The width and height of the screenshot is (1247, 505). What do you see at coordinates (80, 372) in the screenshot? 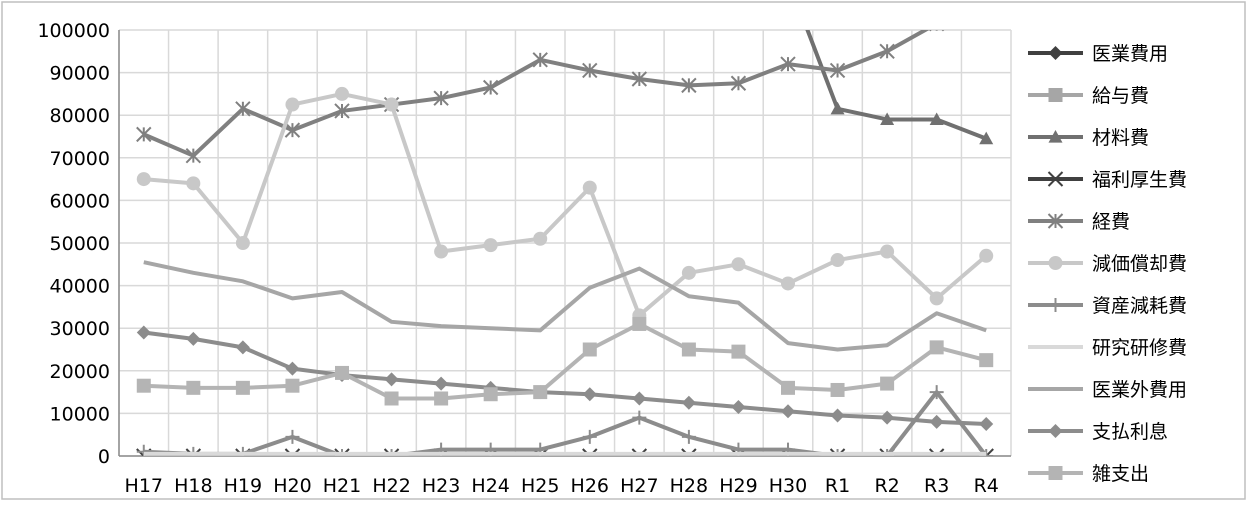
I see `y-tick-label: 20000` at bounding box center [80, 372].